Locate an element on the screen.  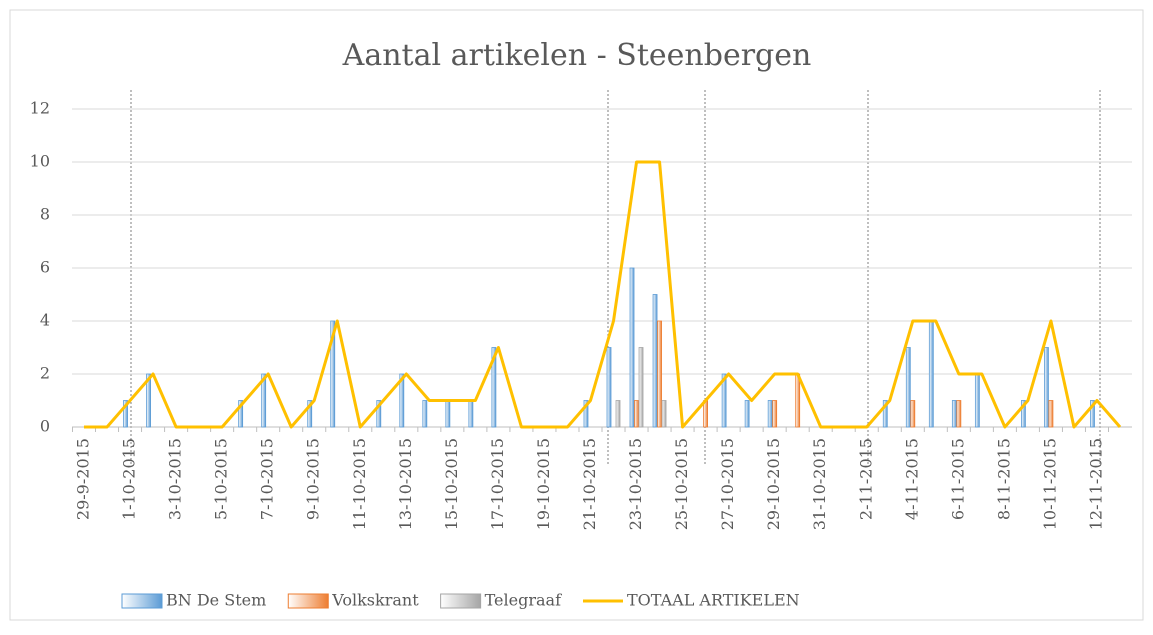
x-tick-label: 6-11-2015 is located at coordinates (957, 479).